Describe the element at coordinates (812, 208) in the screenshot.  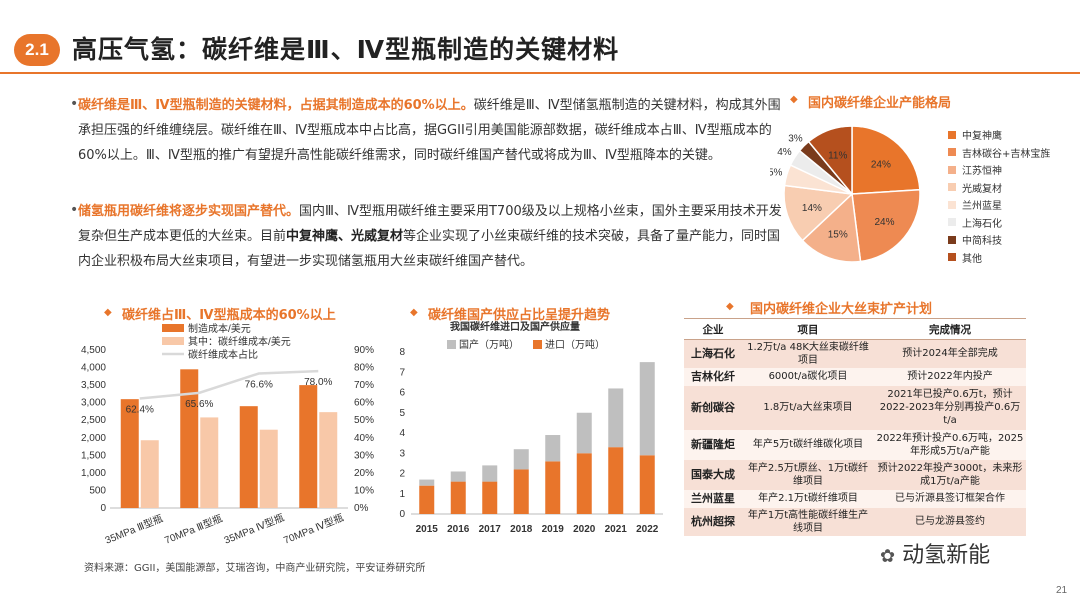
I see `pie-slice-label: 14%` at that location.